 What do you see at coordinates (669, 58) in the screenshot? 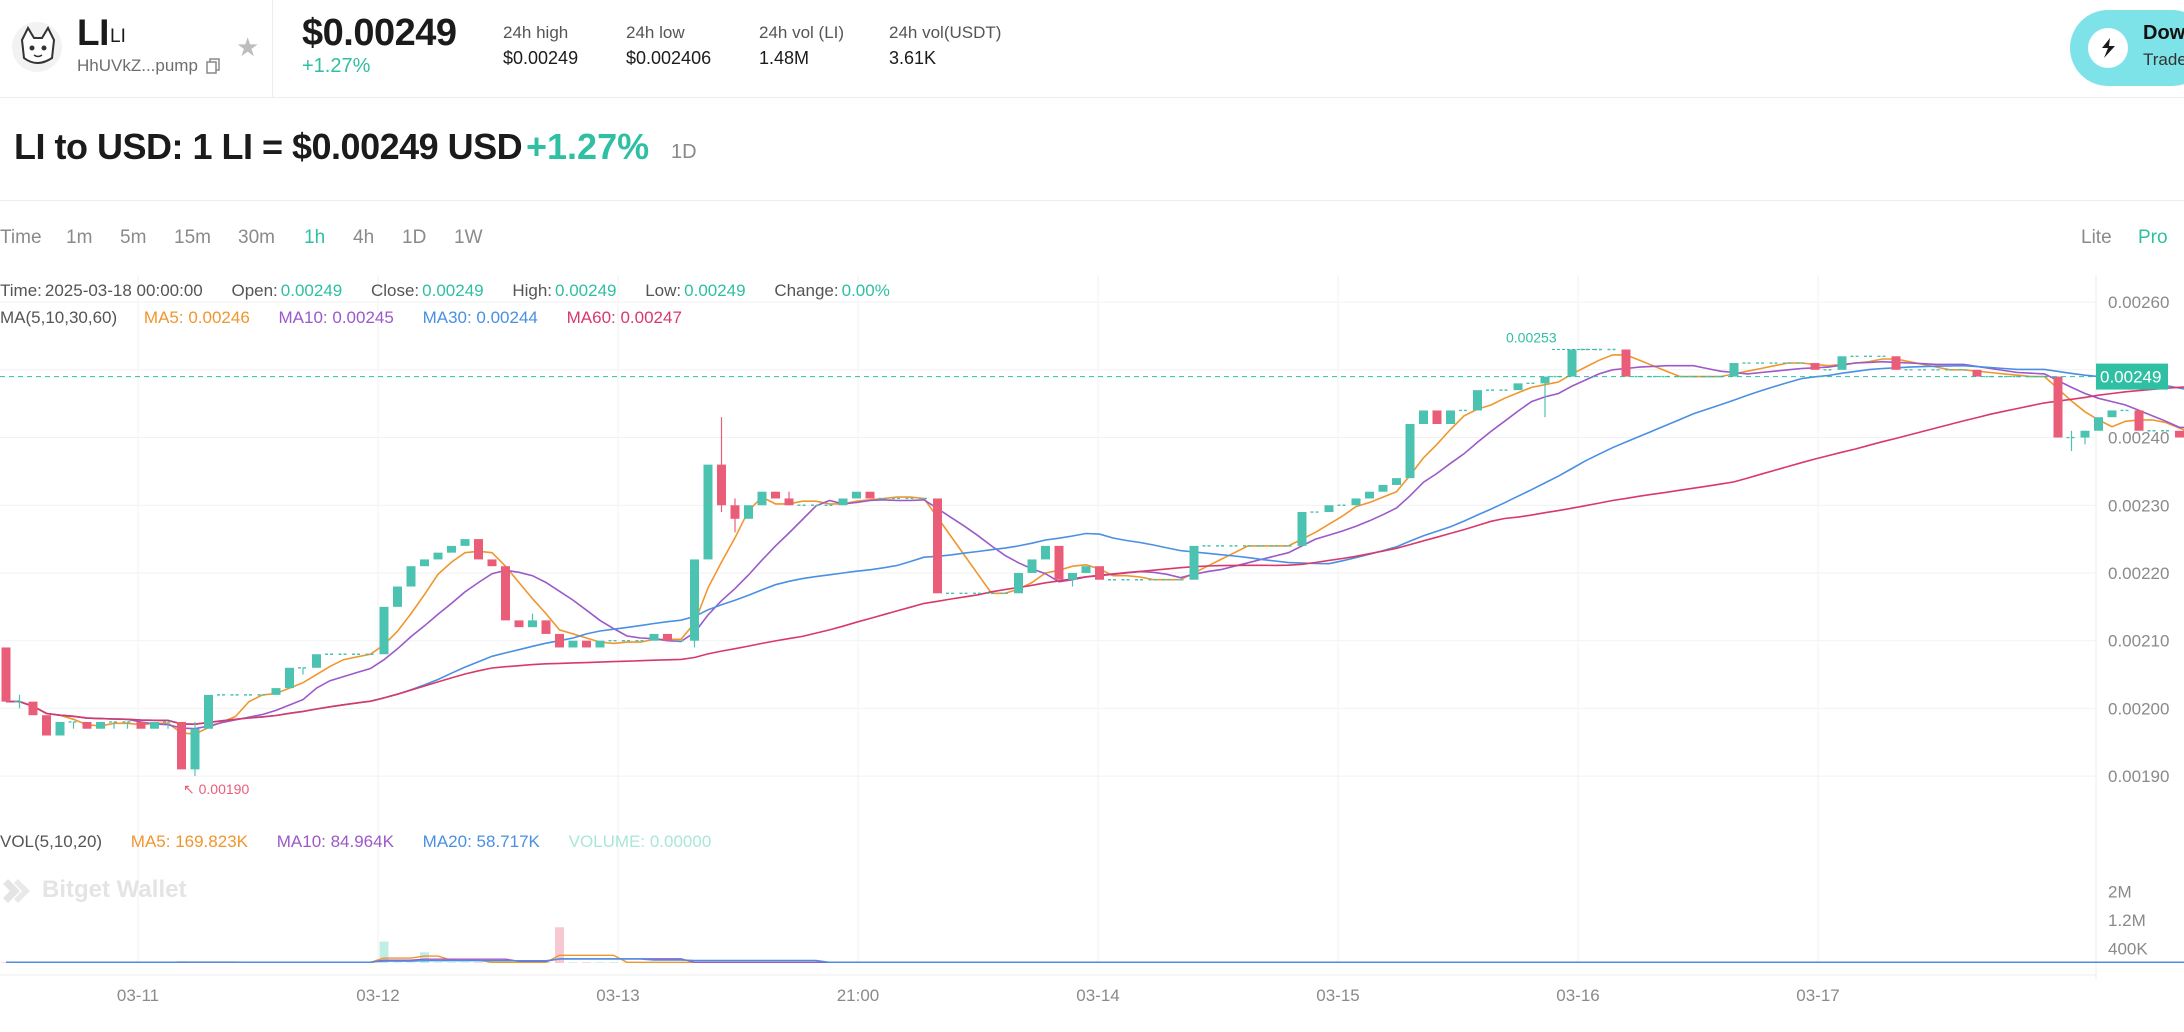
I see `stat-24h-low-value: $0.002406` at bounding box center [669, 58].